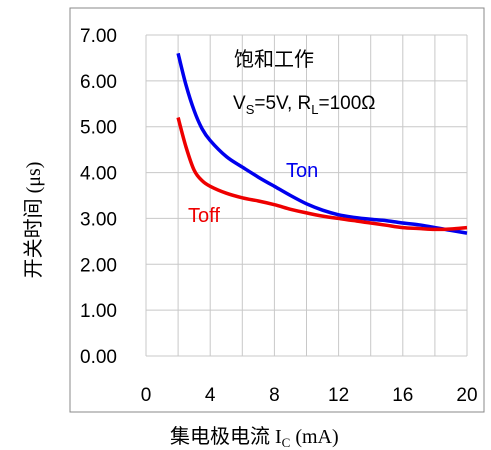  What do you see at coordinates (309, 395) in the screenshot?
I see `x-tick-labels: 0 4 8 12 16 20` at bounding box center [309, 395].